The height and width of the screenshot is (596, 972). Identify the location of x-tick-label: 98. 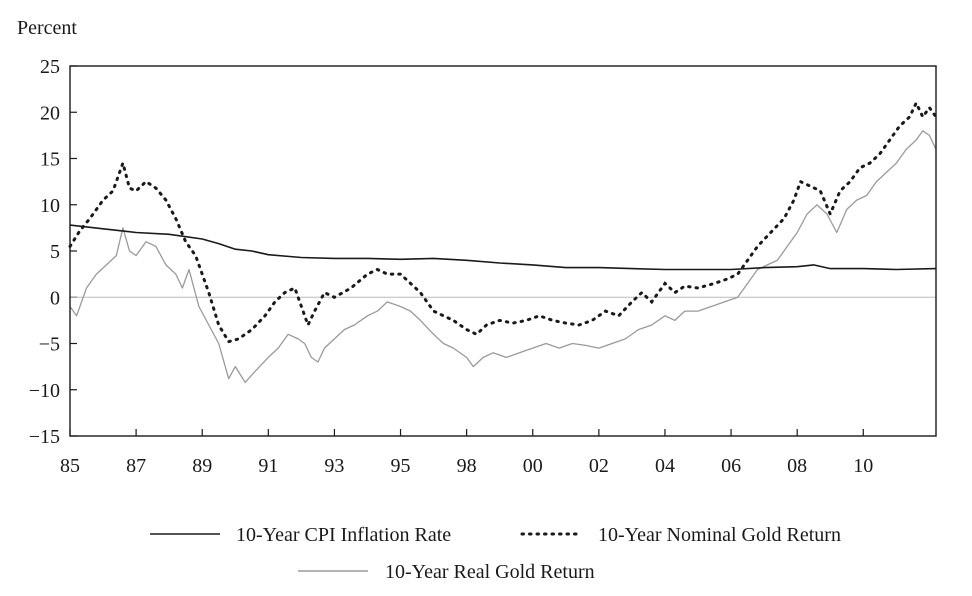
(467, 466).